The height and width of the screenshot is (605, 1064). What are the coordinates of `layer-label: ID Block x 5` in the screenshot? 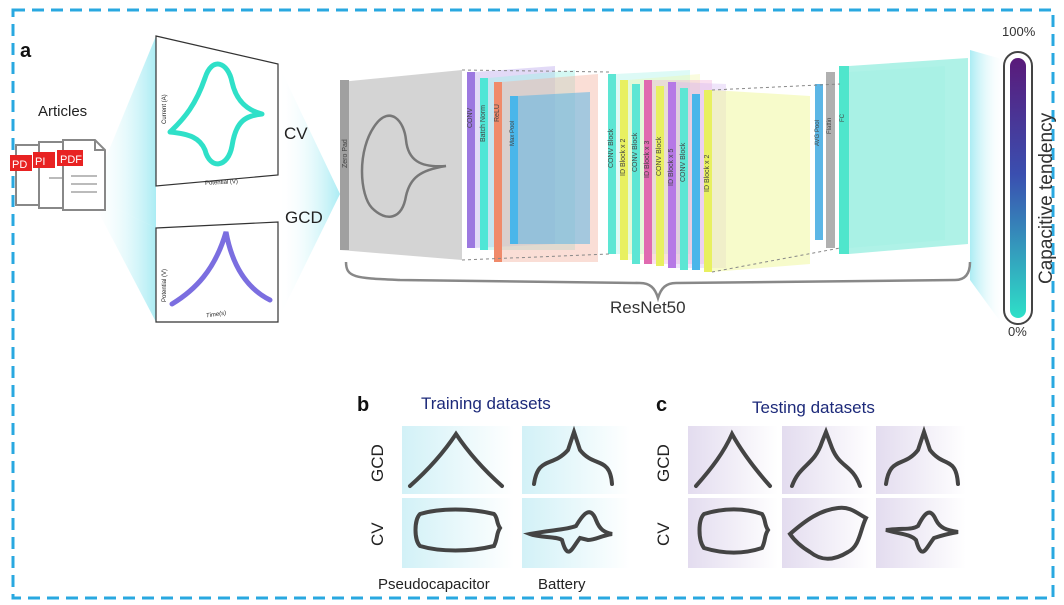 It's located at (671, 167).